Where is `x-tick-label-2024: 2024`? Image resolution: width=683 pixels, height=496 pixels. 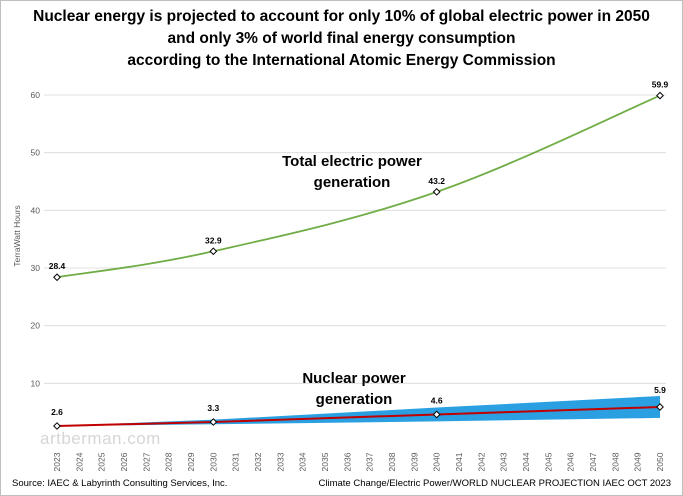 x-tick-label-2024: 2024 is located at coordinates (79, 461).